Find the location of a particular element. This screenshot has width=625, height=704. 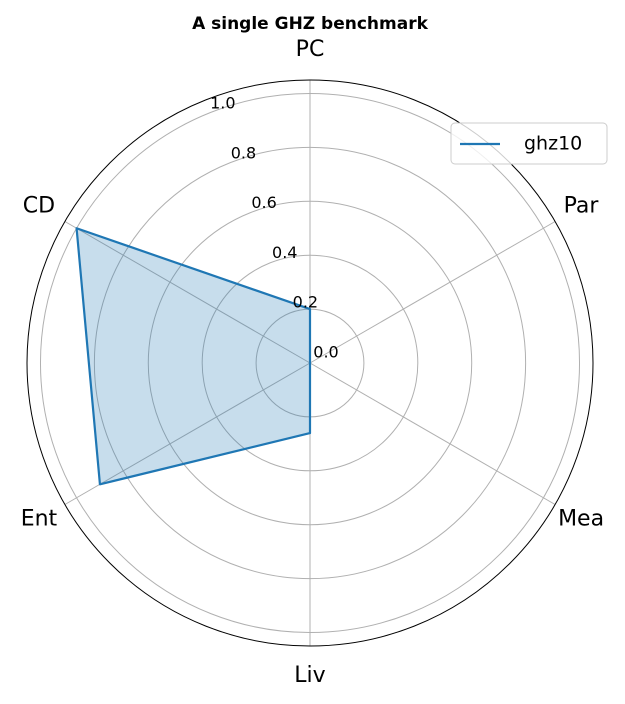

category-label: CD is located at coordinates (39, 206).